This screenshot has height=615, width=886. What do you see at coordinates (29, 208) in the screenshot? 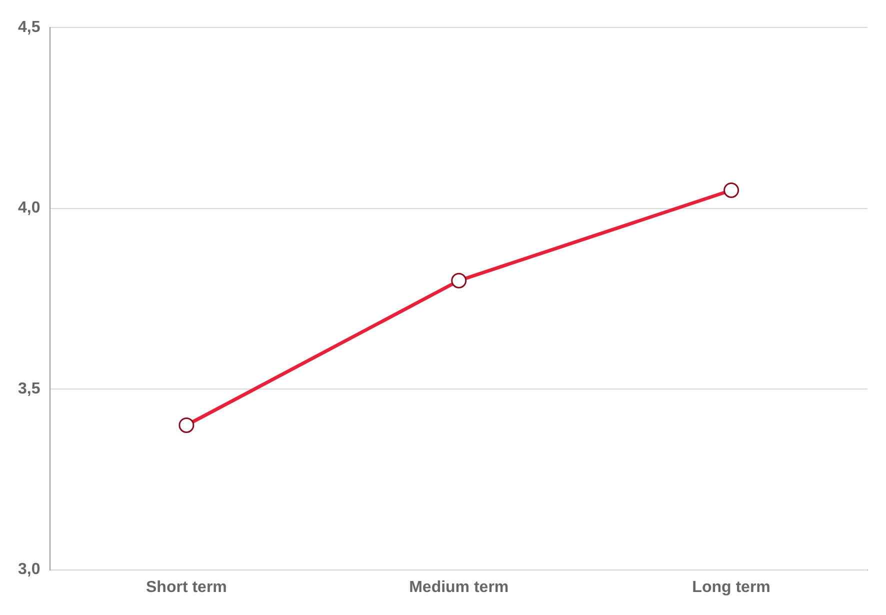
I see `y-tick-label: 4,0` at bounding box center [29, 208].